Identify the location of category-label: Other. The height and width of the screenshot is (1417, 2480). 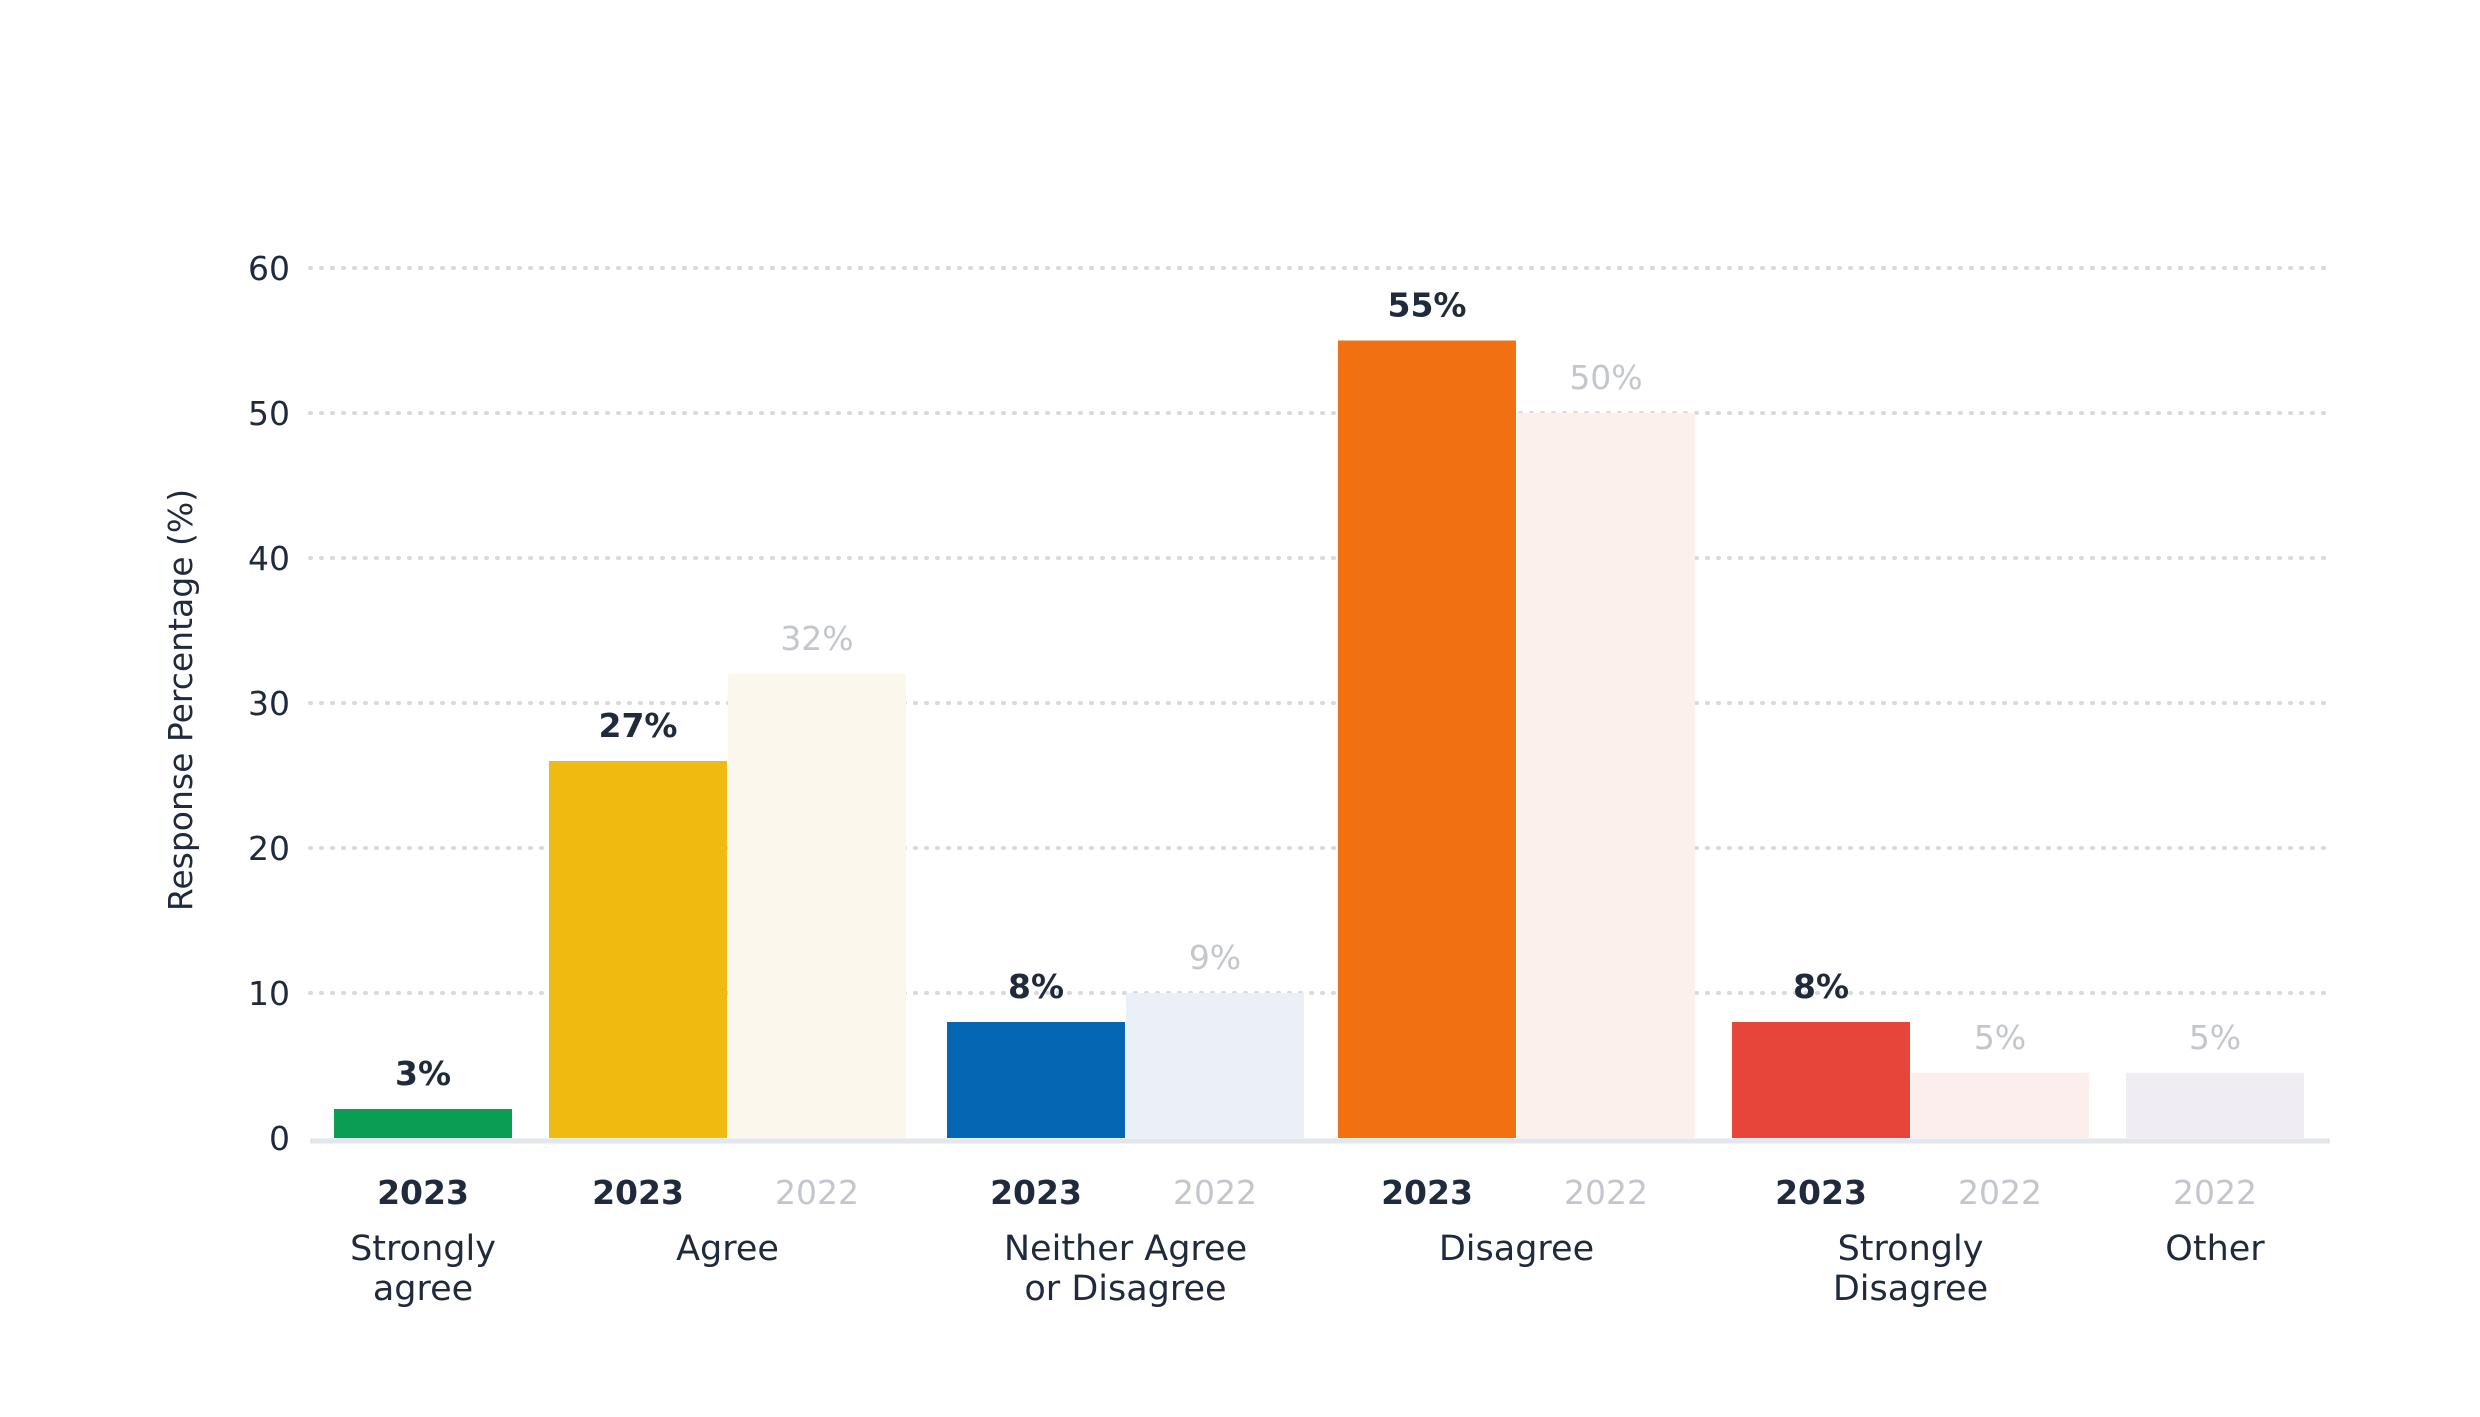
(2215, 1249).